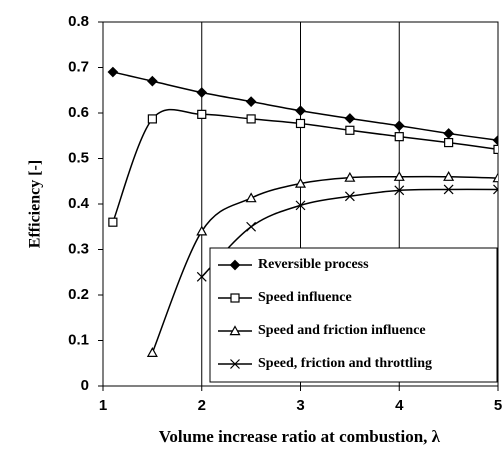  Describe the element at coordinates (79, 203) in the screenshot. I see `y-tick-label: 0.4` at that location.